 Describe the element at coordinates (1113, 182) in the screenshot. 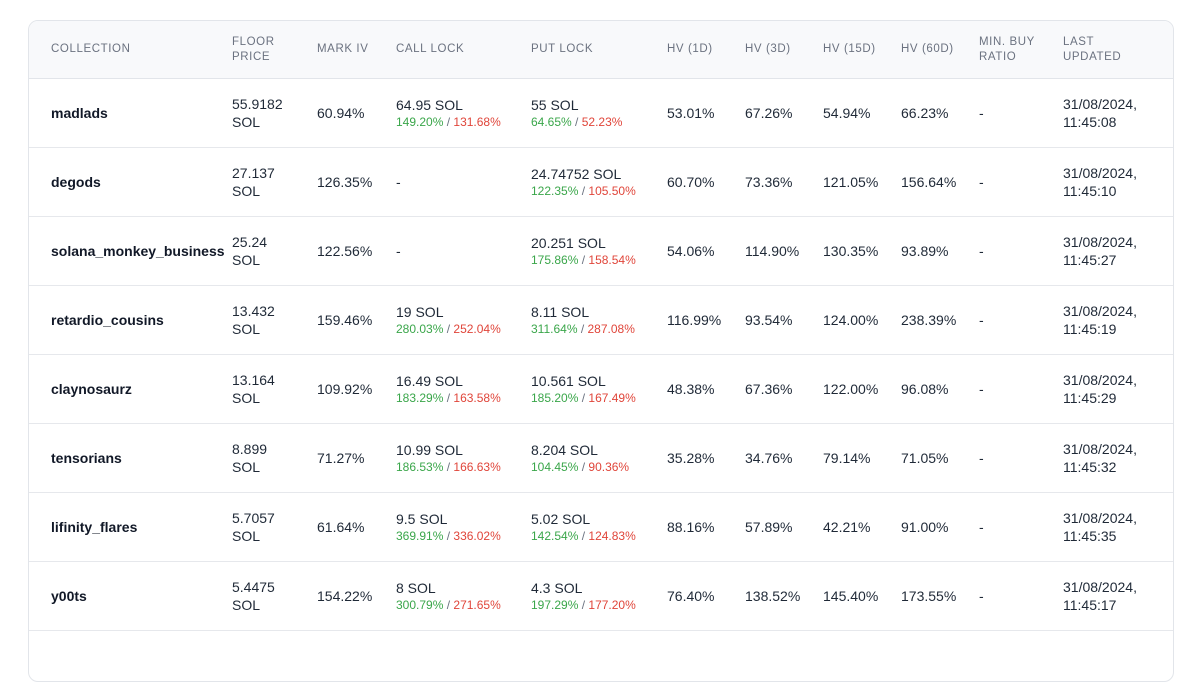

I see `last-updated: 31/08/2024, 11:45:10` at that location.